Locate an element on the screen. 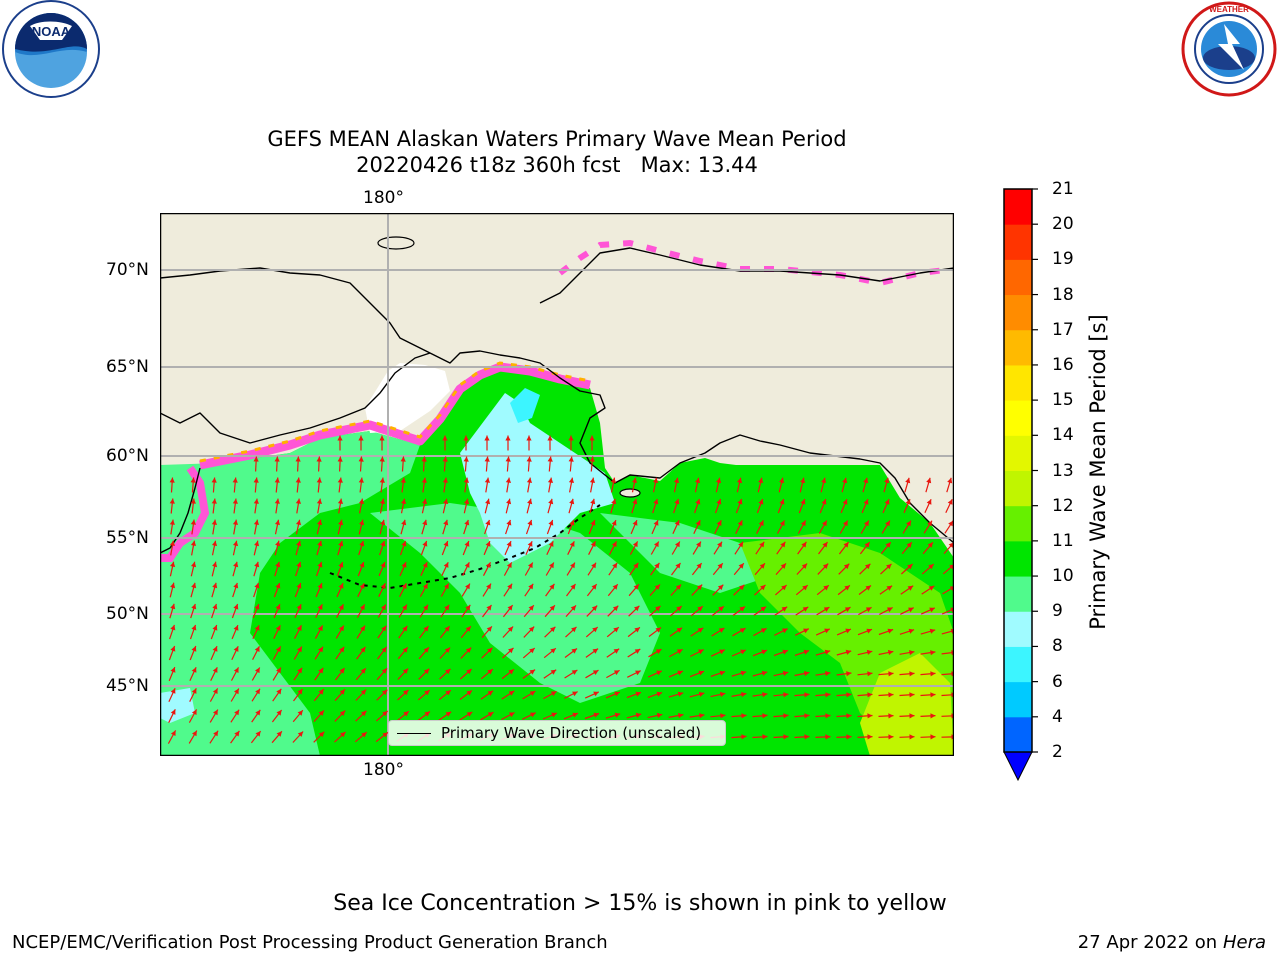  noaa-logo: NOAA is located at coordinates (51, 49).